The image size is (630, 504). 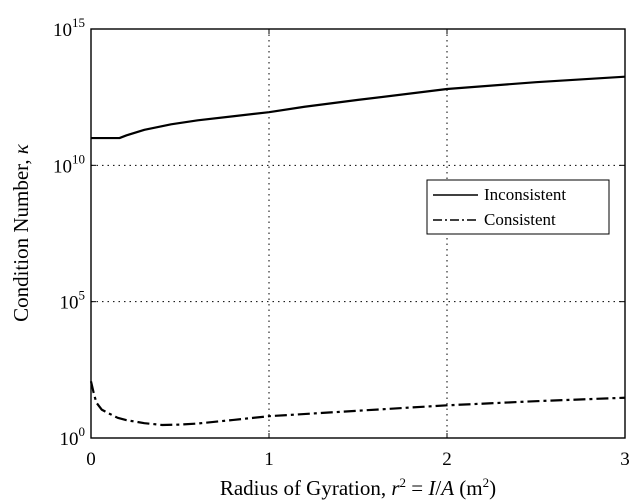 I want to click on y-tick-label: 10⁰, so click(x=73, y=437).